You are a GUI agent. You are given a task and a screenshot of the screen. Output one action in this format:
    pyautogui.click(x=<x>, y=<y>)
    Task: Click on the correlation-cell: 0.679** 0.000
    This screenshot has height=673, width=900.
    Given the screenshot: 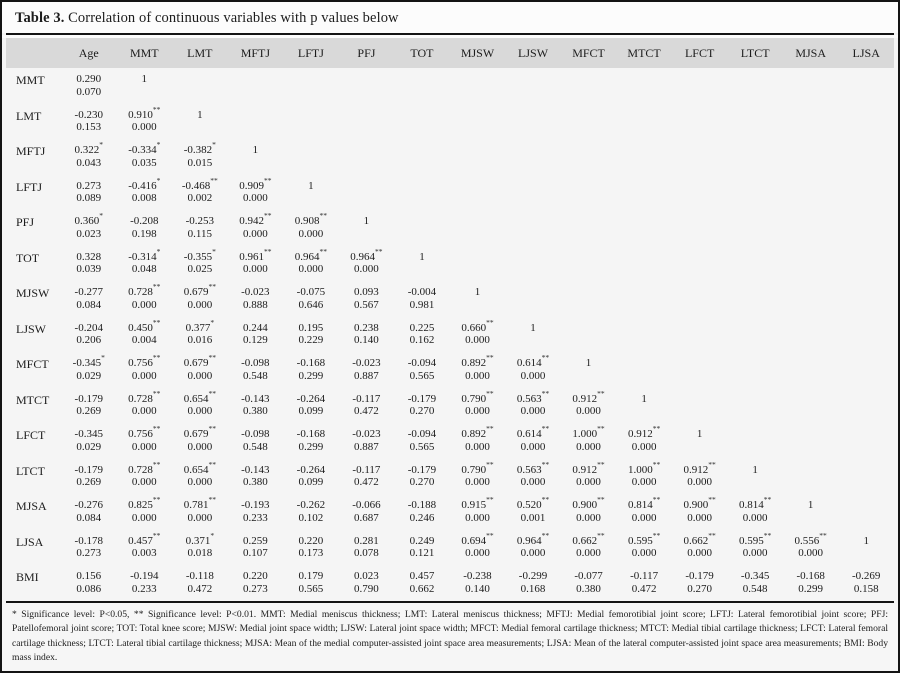 What is the action you would take?
    pyautogui.click(x=200, y=299)
    